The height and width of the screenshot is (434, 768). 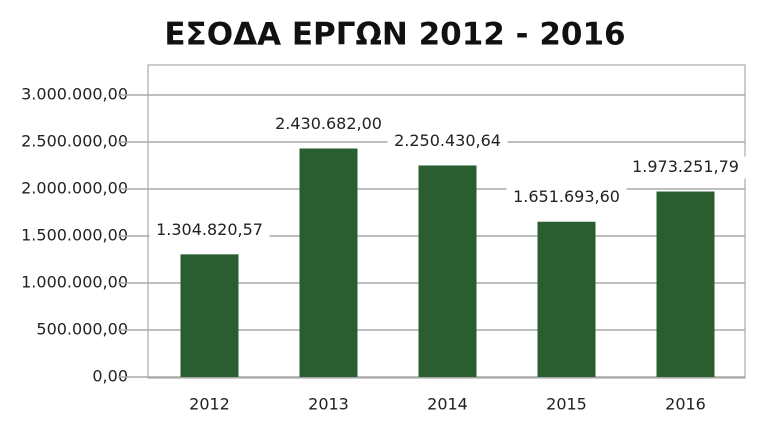 I want to click on y-tick-label: 2.000.000,00, so click(x=74, y=188).